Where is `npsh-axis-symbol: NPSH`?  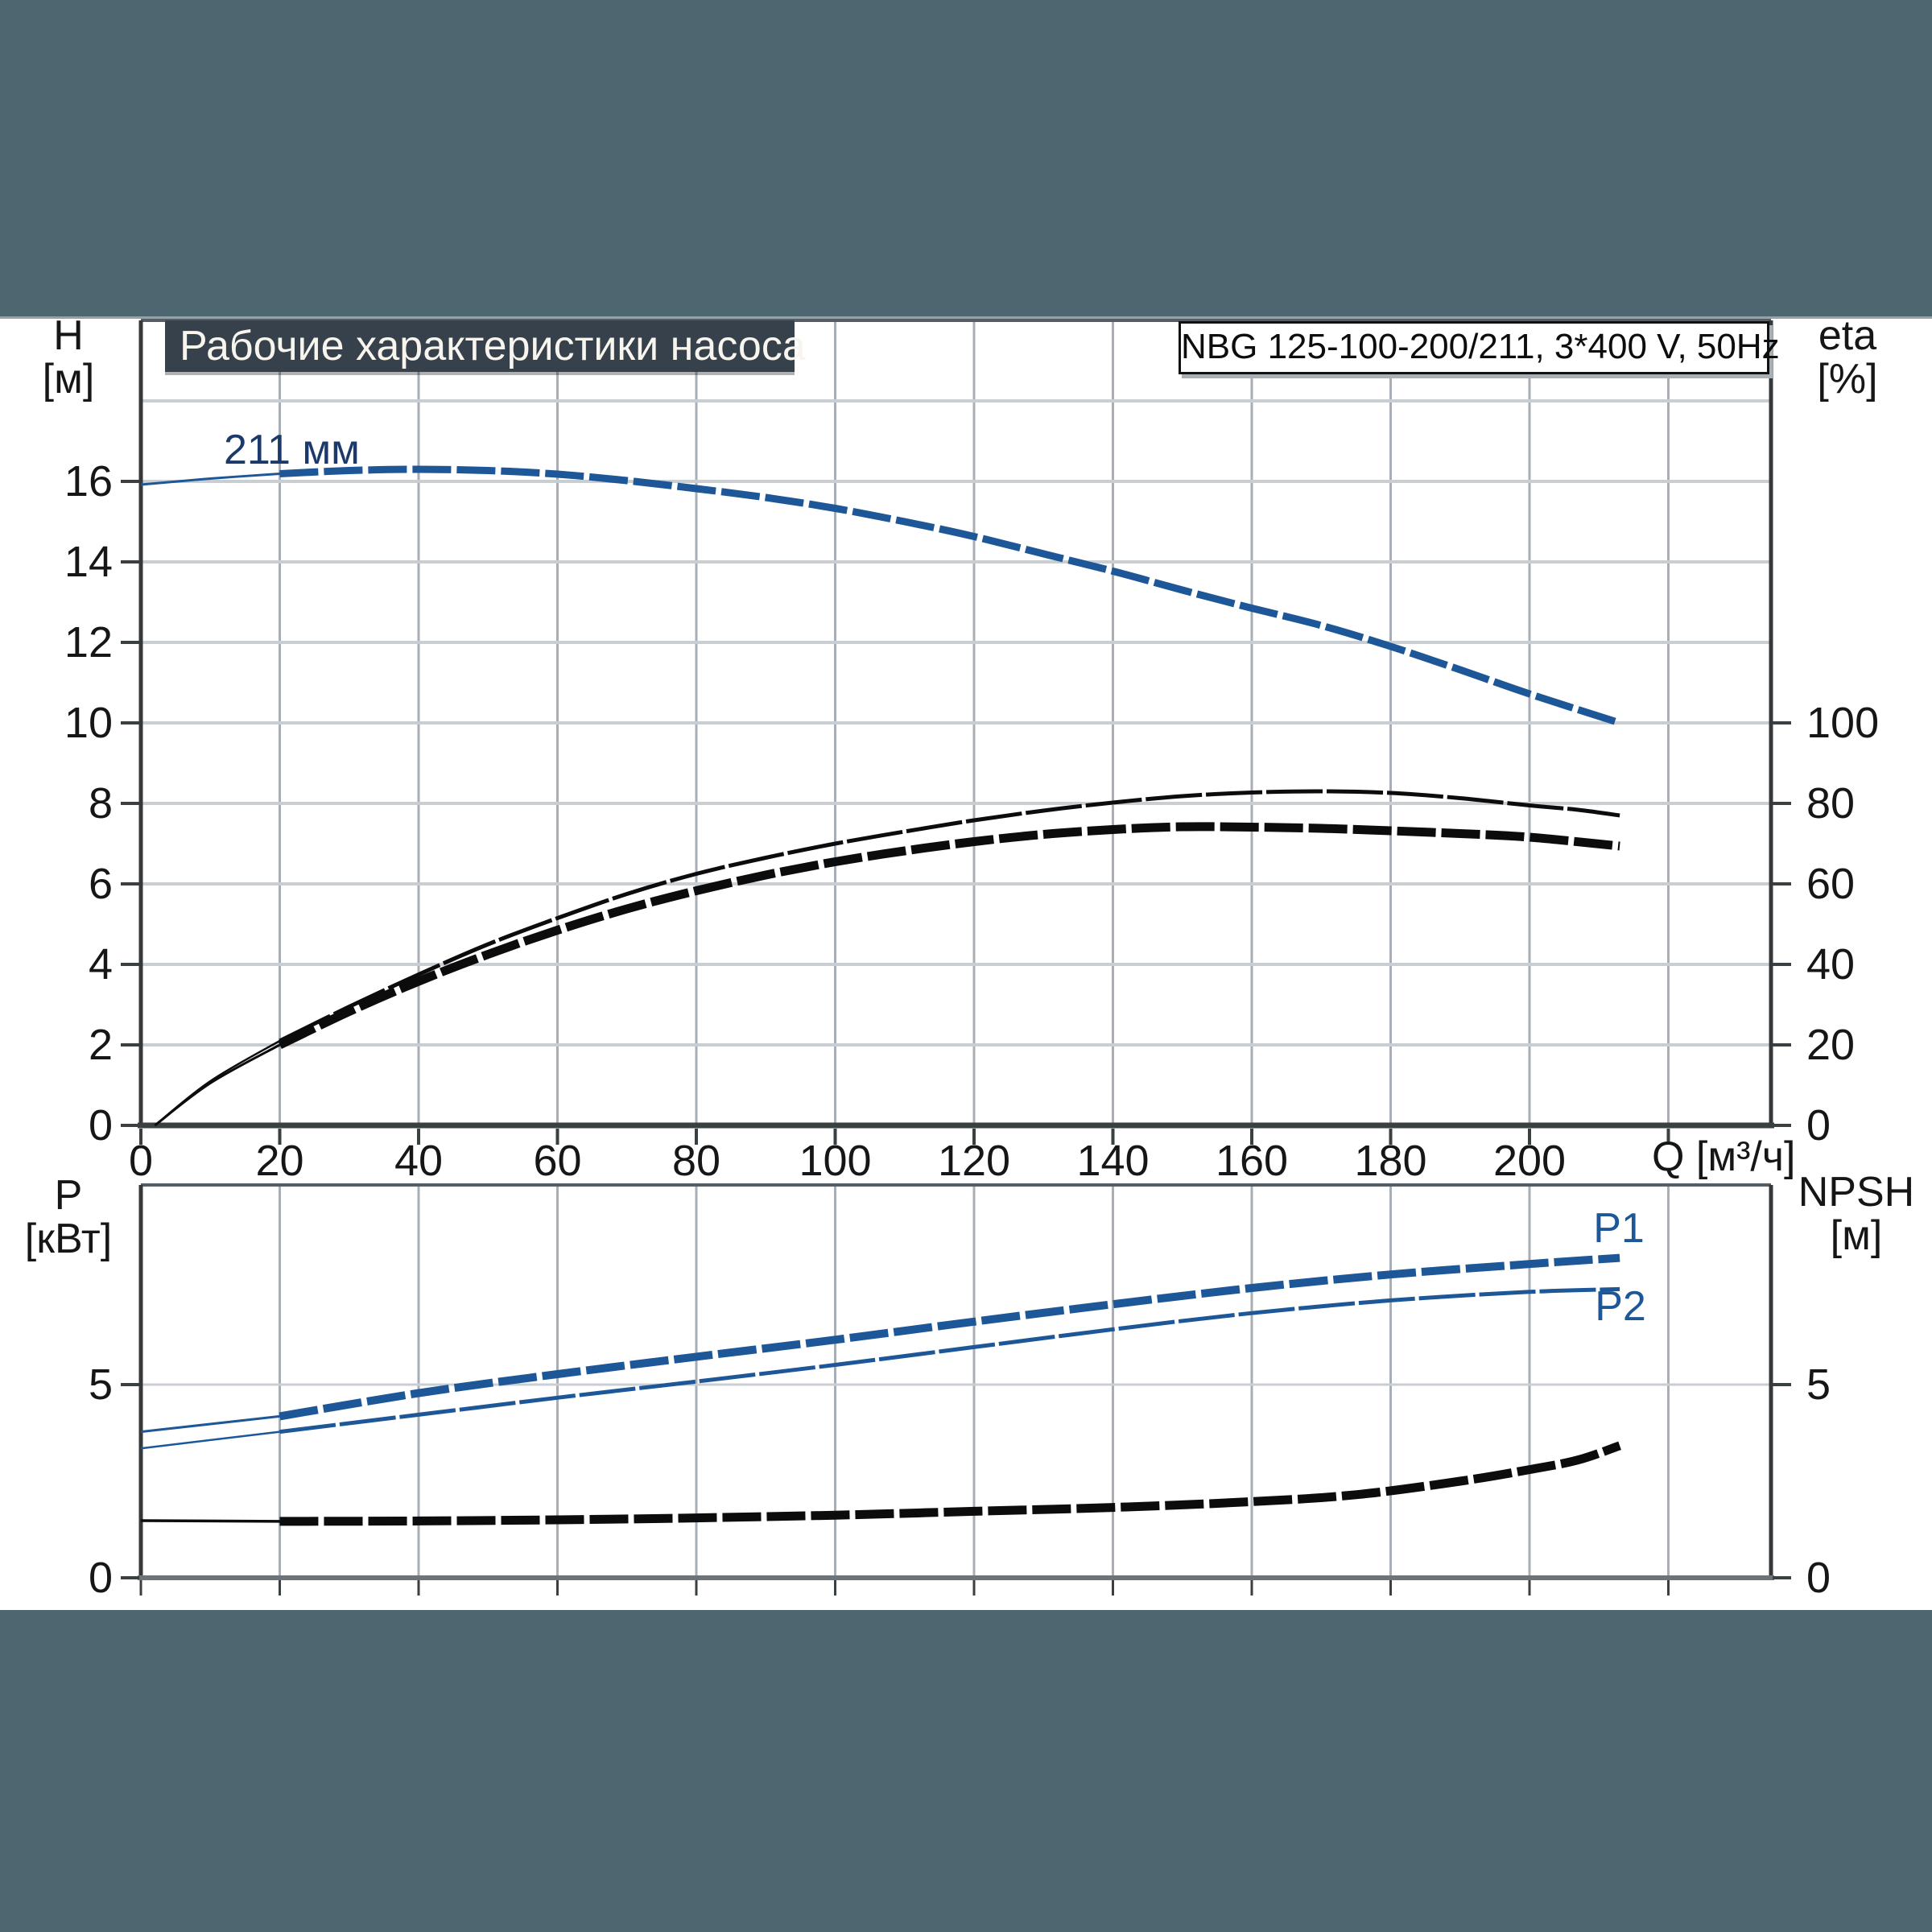
npsh-axis-symbol: NPSH is located at coordinates (1856, 1192).